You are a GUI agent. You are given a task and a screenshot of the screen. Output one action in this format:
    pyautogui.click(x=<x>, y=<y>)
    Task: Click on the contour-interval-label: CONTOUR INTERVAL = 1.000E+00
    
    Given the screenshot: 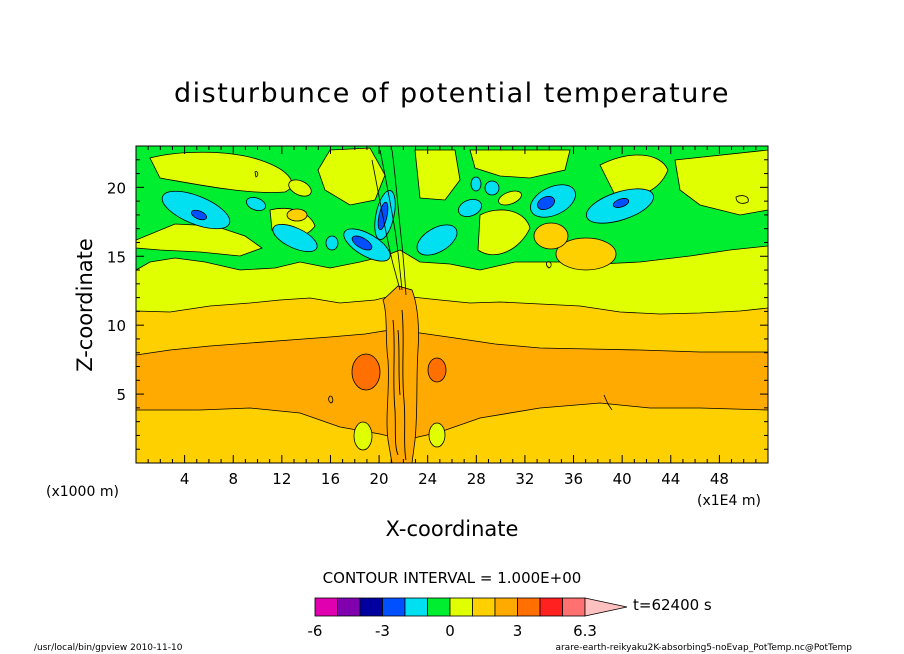 What is the action you would take?
    pyautogui.click(x=452, y=578)
    